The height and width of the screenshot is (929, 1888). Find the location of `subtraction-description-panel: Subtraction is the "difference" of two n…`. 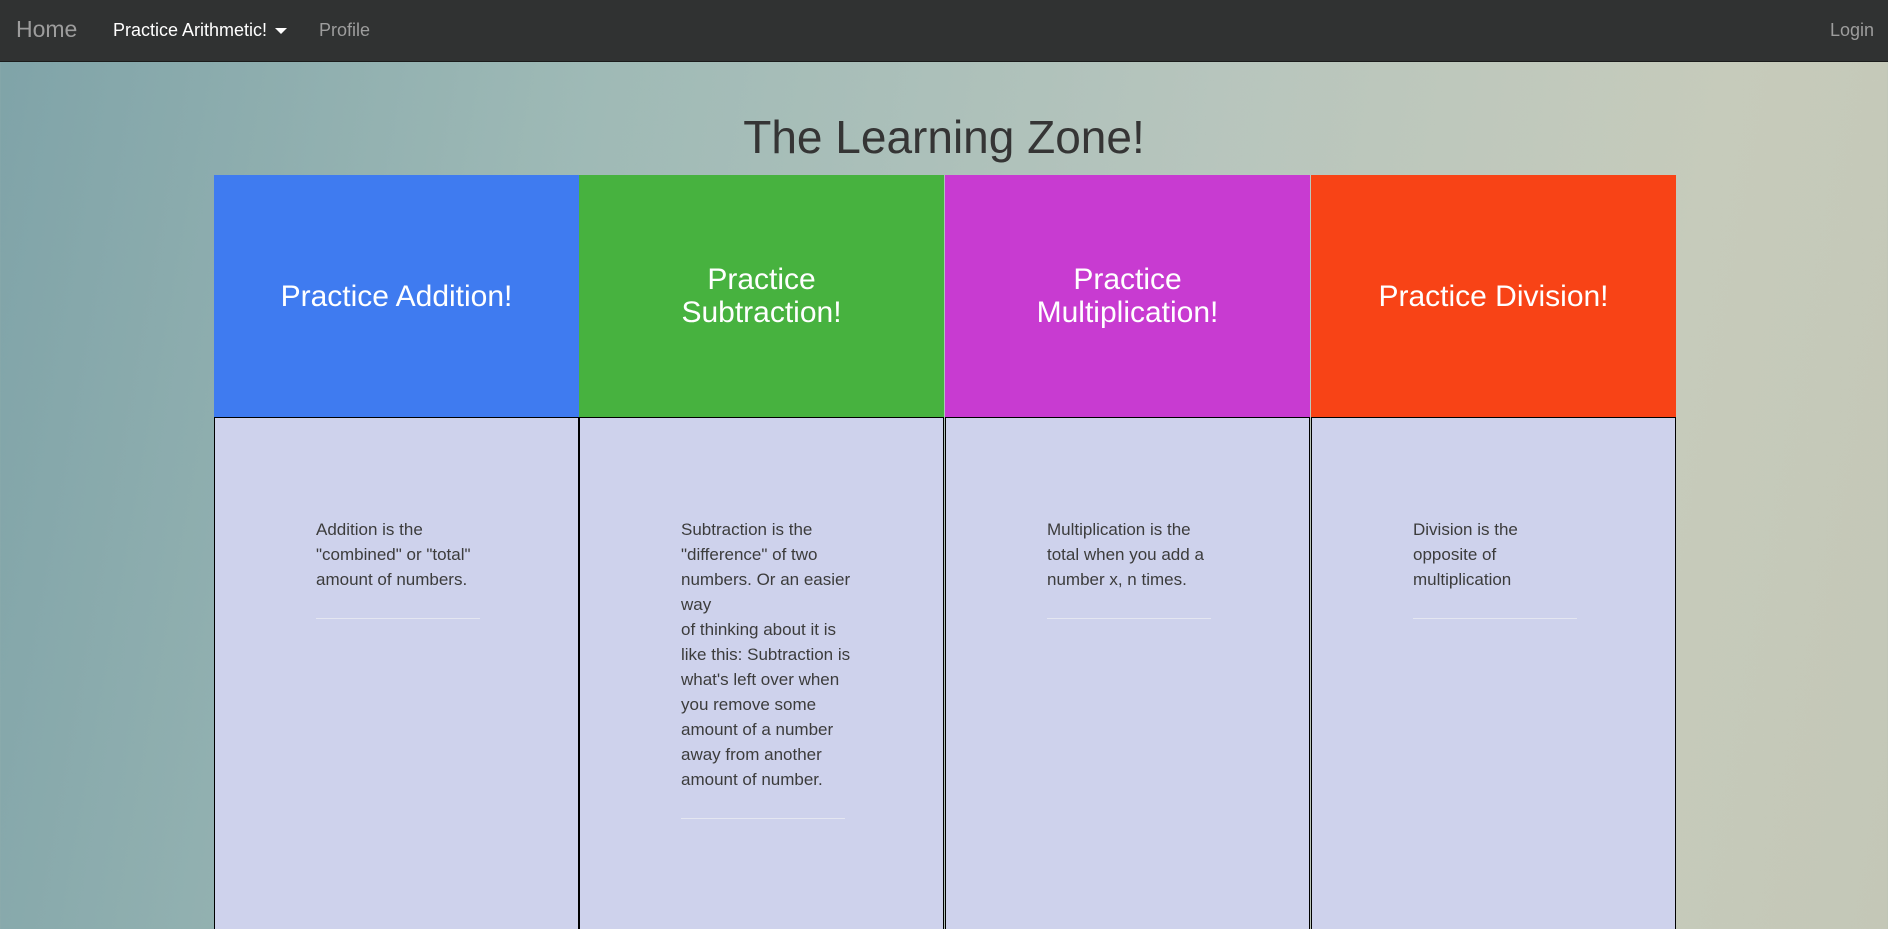

subtraction-description-panel: Subtraction is the "difference" of two n… is located at coordinates (761, 673).